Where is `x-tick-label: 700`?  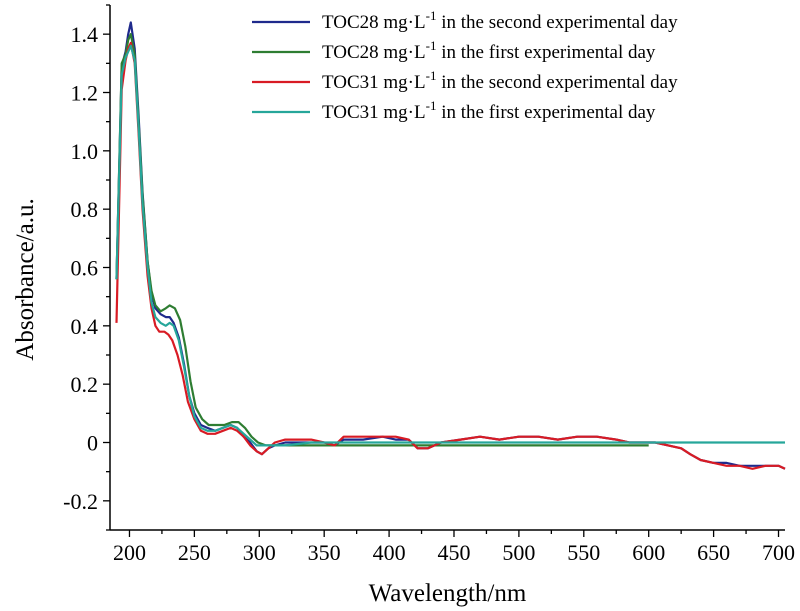
x-tick-label: 700 is located at coordinates (778, 552).